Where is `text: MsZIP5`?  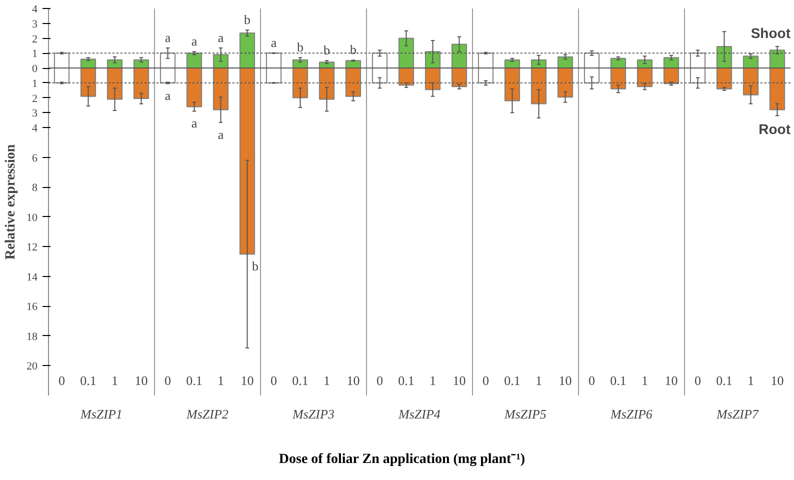
text: MsZIP5 is located at coordinates (525, 414).